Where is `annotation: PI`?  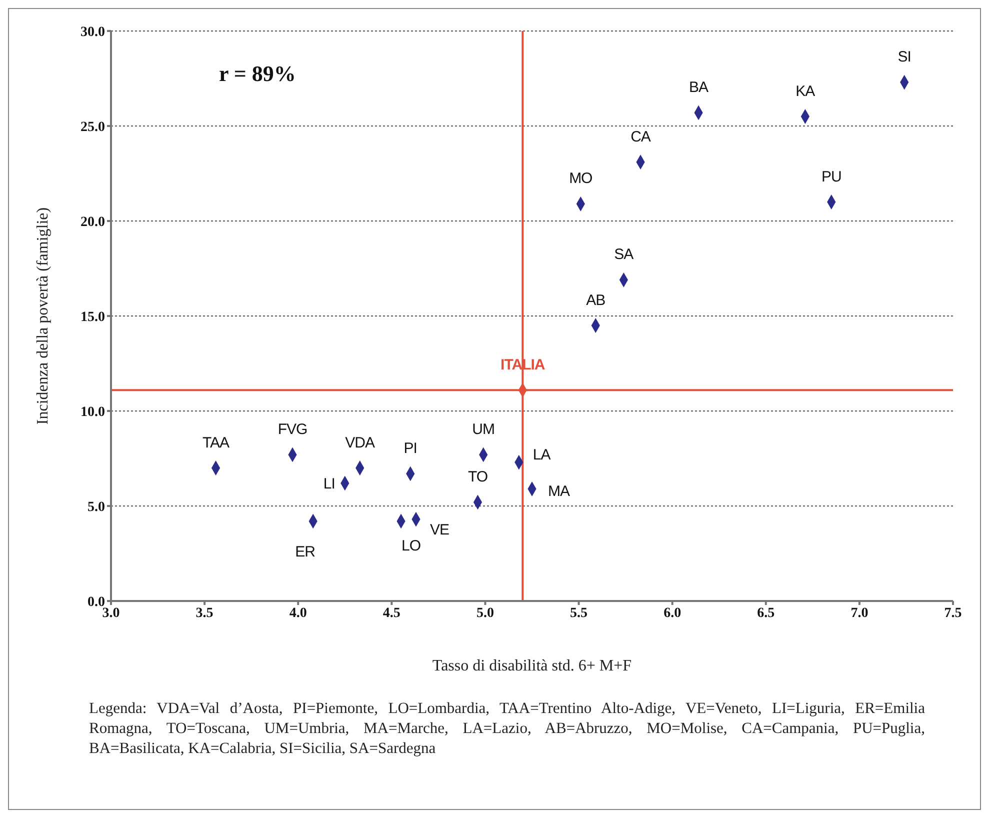 annotation: PI is located at coordinates (410, 448).